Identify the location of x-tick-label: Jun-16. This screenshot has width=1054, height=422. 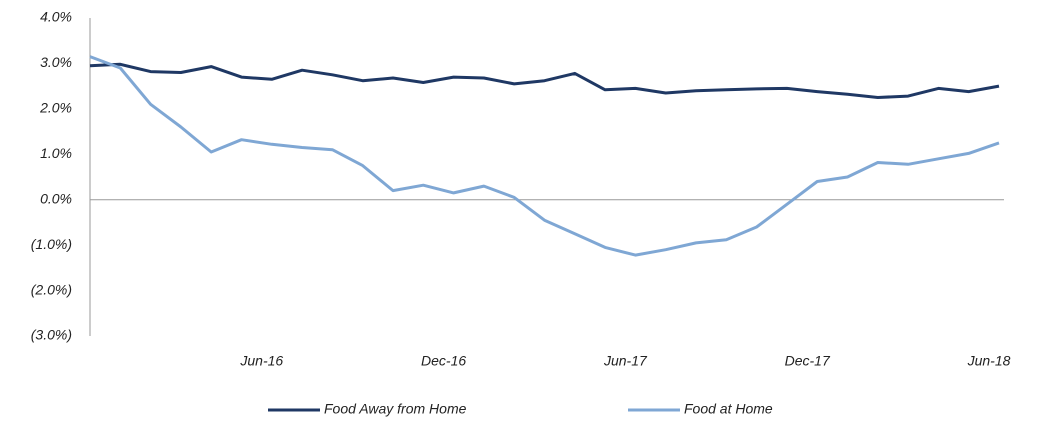
(261, 361).